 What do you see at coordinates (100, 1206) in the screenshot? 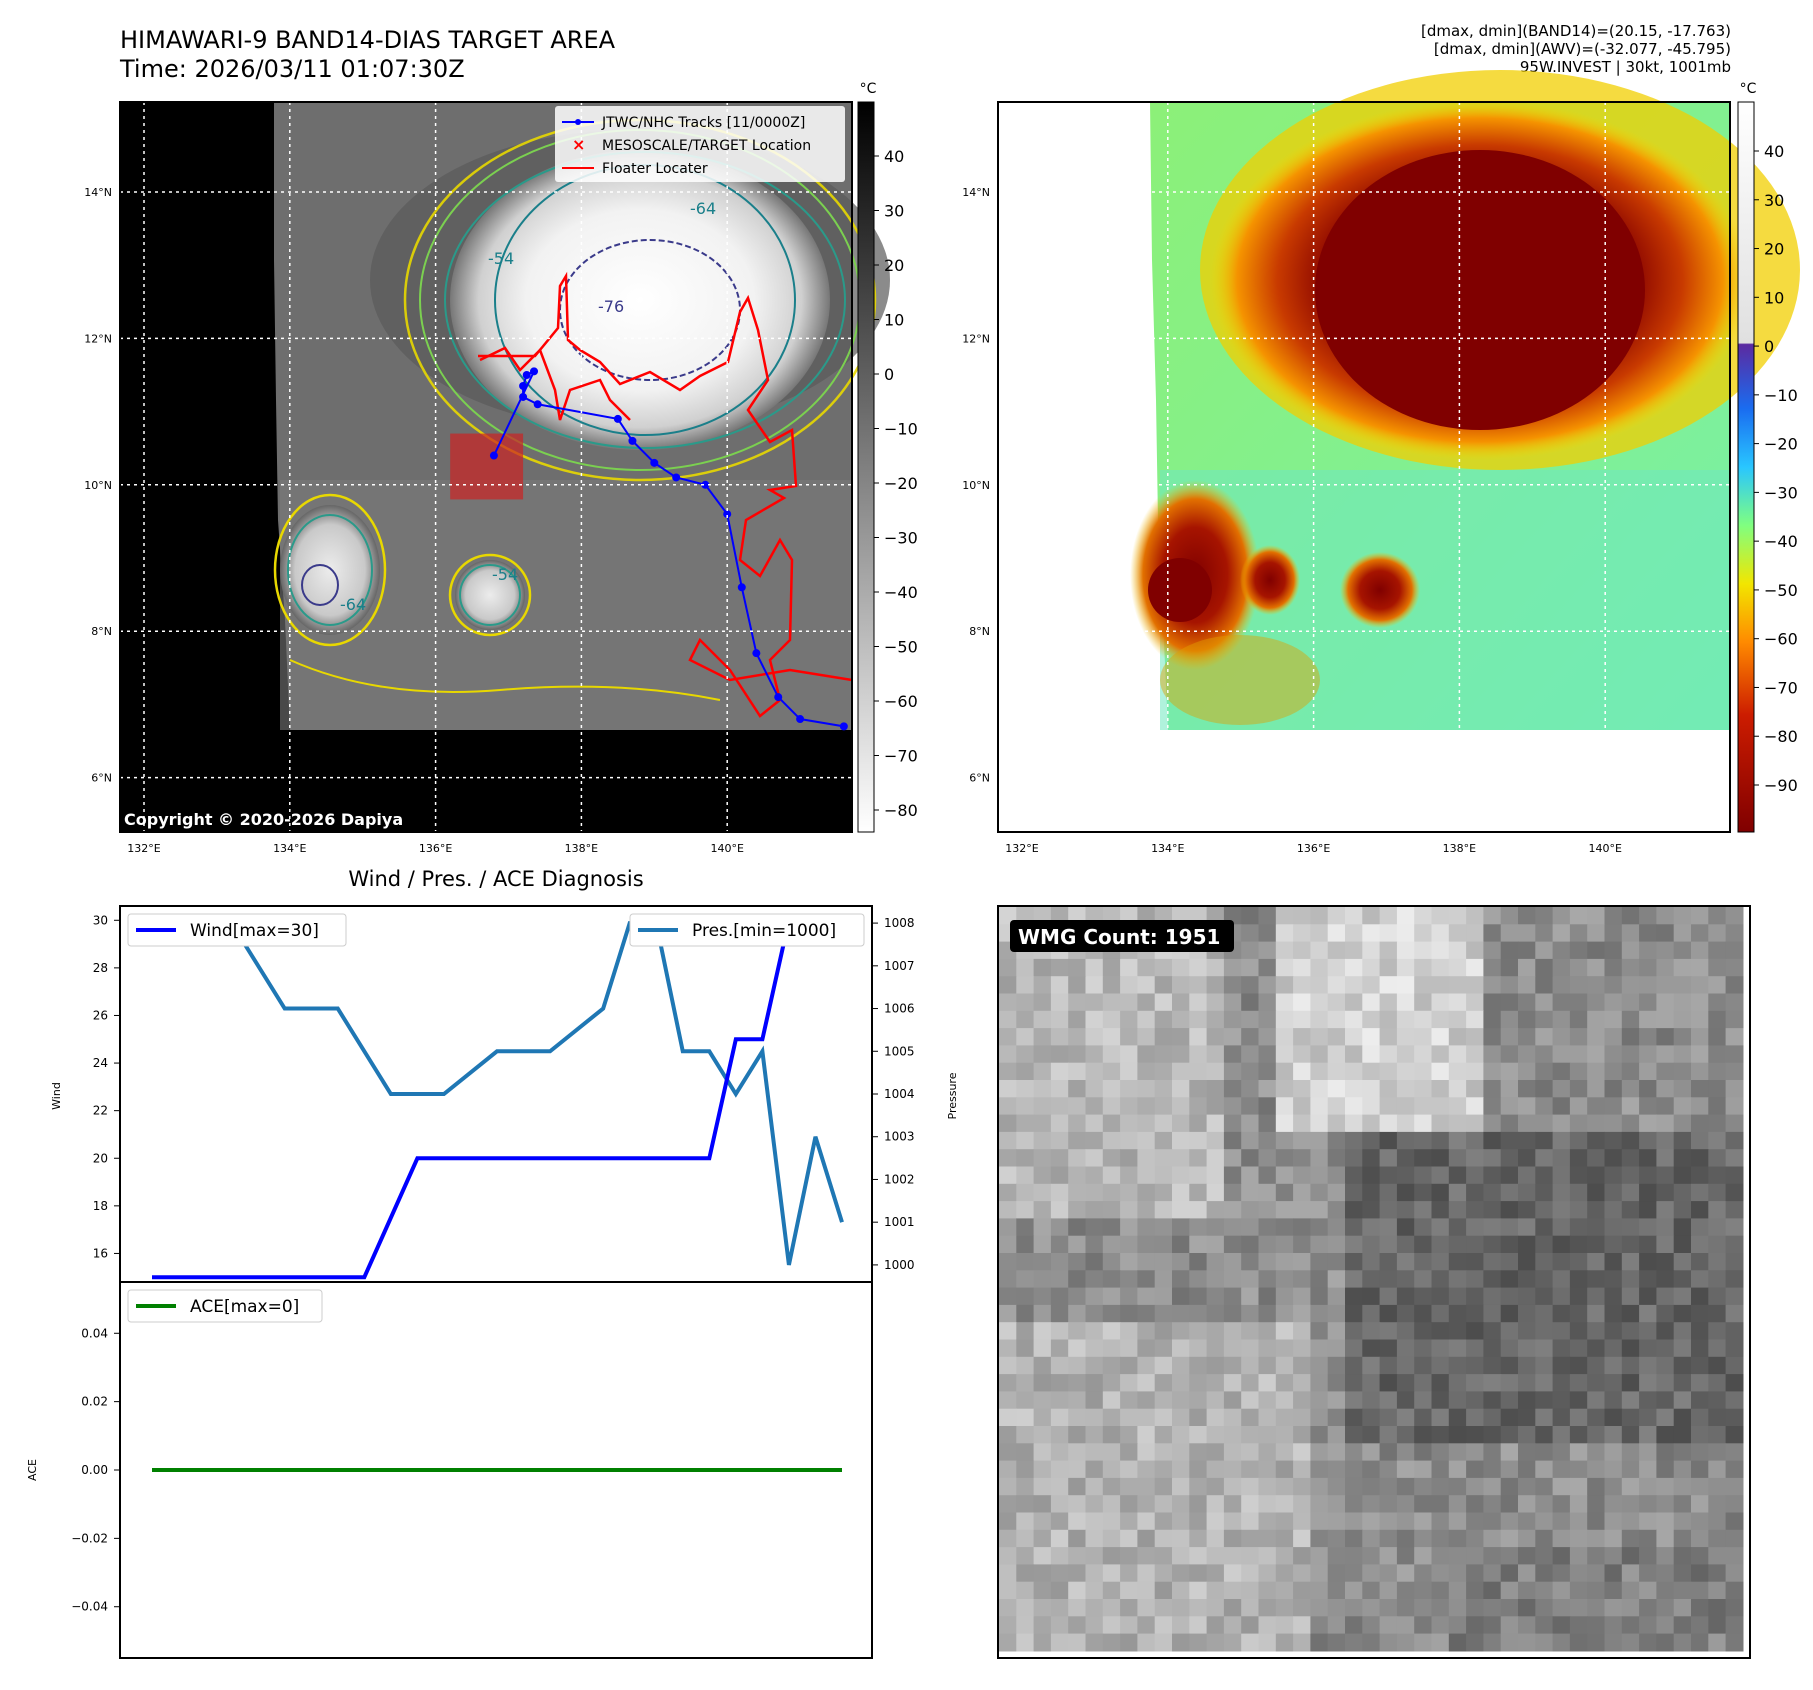
I see `wind-tick-label: 18` at bounding box center [100, 1206].